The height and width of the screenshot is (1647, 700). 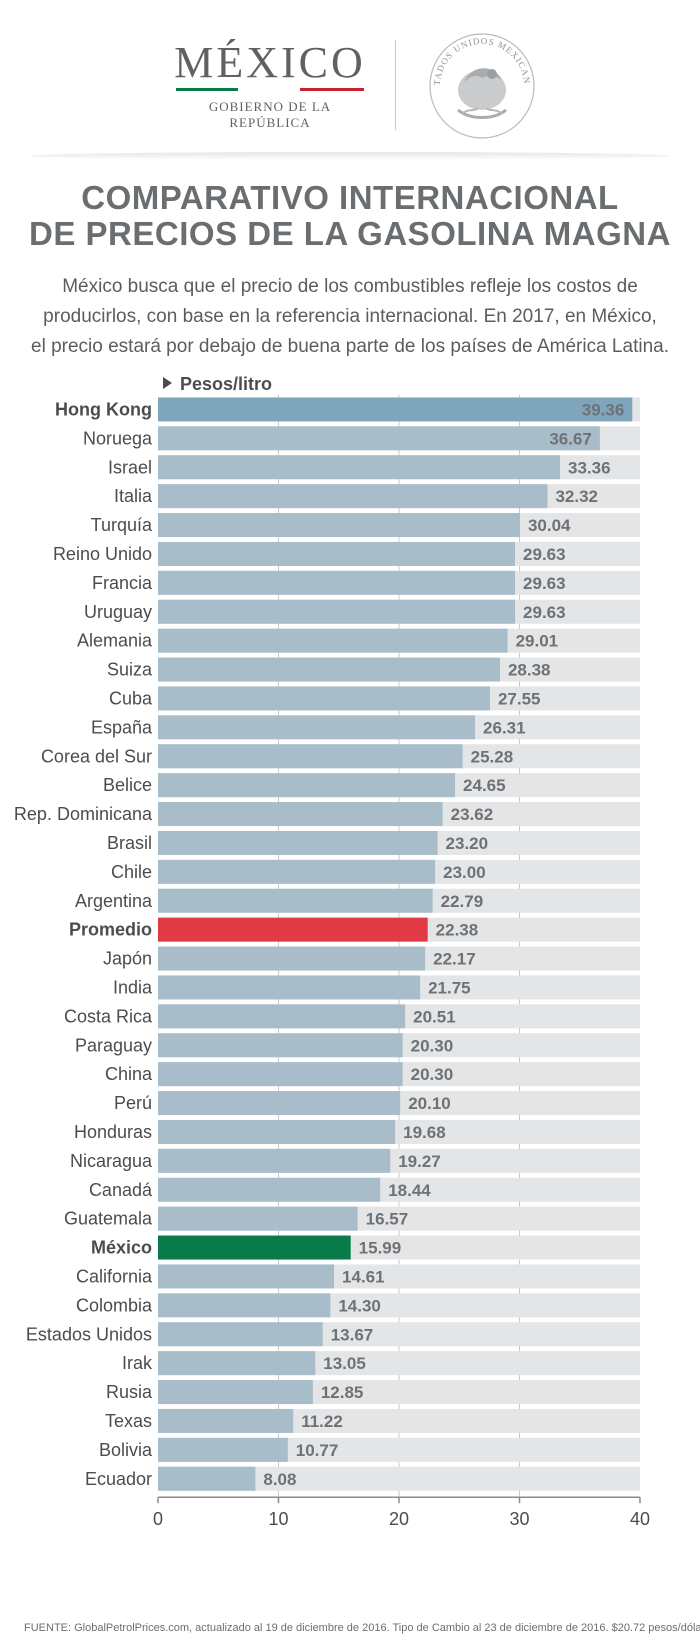 What do you see at coordinates (317, 1450) in the screenshot?
I see `value-label: 10.77` at bounding box center [317, 1450].